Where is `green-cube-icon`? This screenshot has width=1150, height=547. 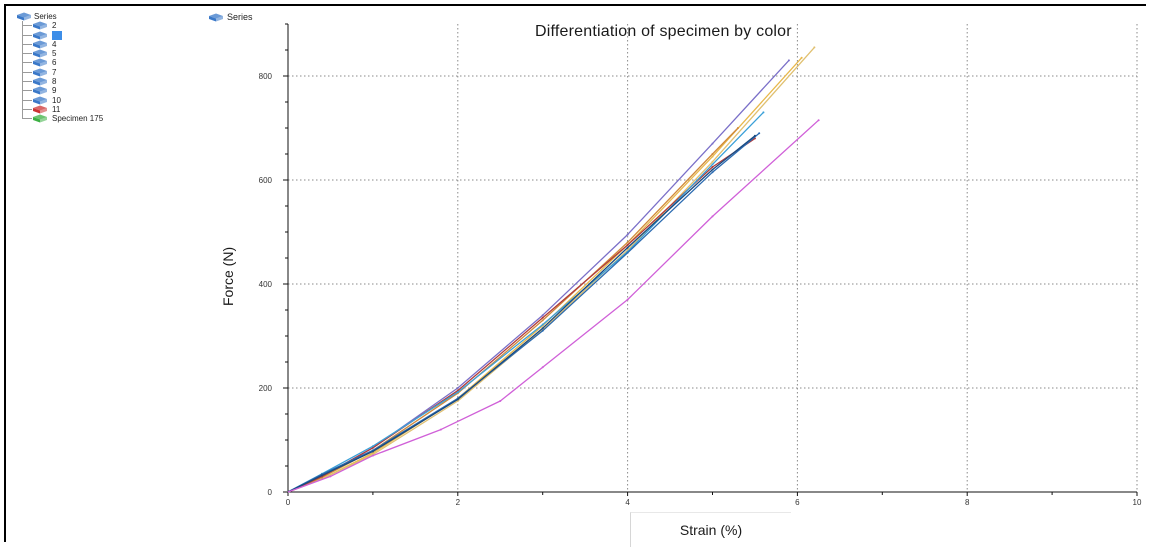 green-cube-icon is located at coordinates (40, 118).